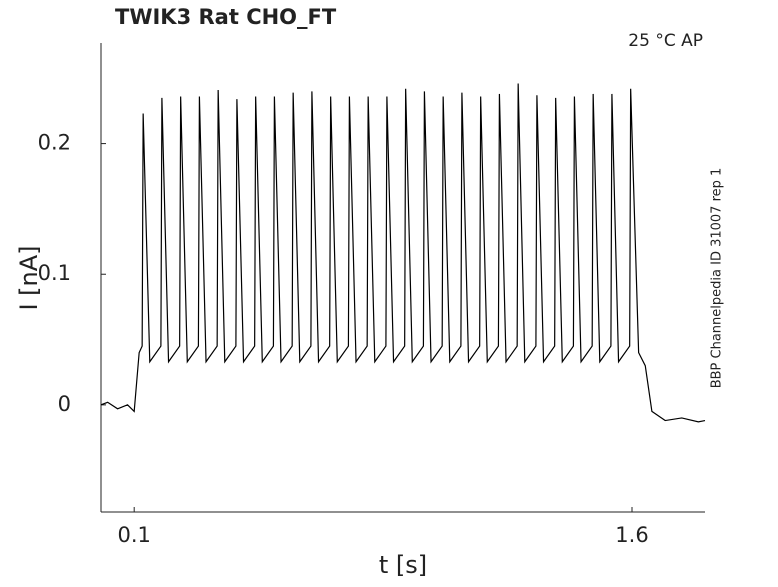  What do you see at coordinates (29, 277) in the screenshot?
I see `y-axis-label: I [nA]` at bounding box center [29, 277].